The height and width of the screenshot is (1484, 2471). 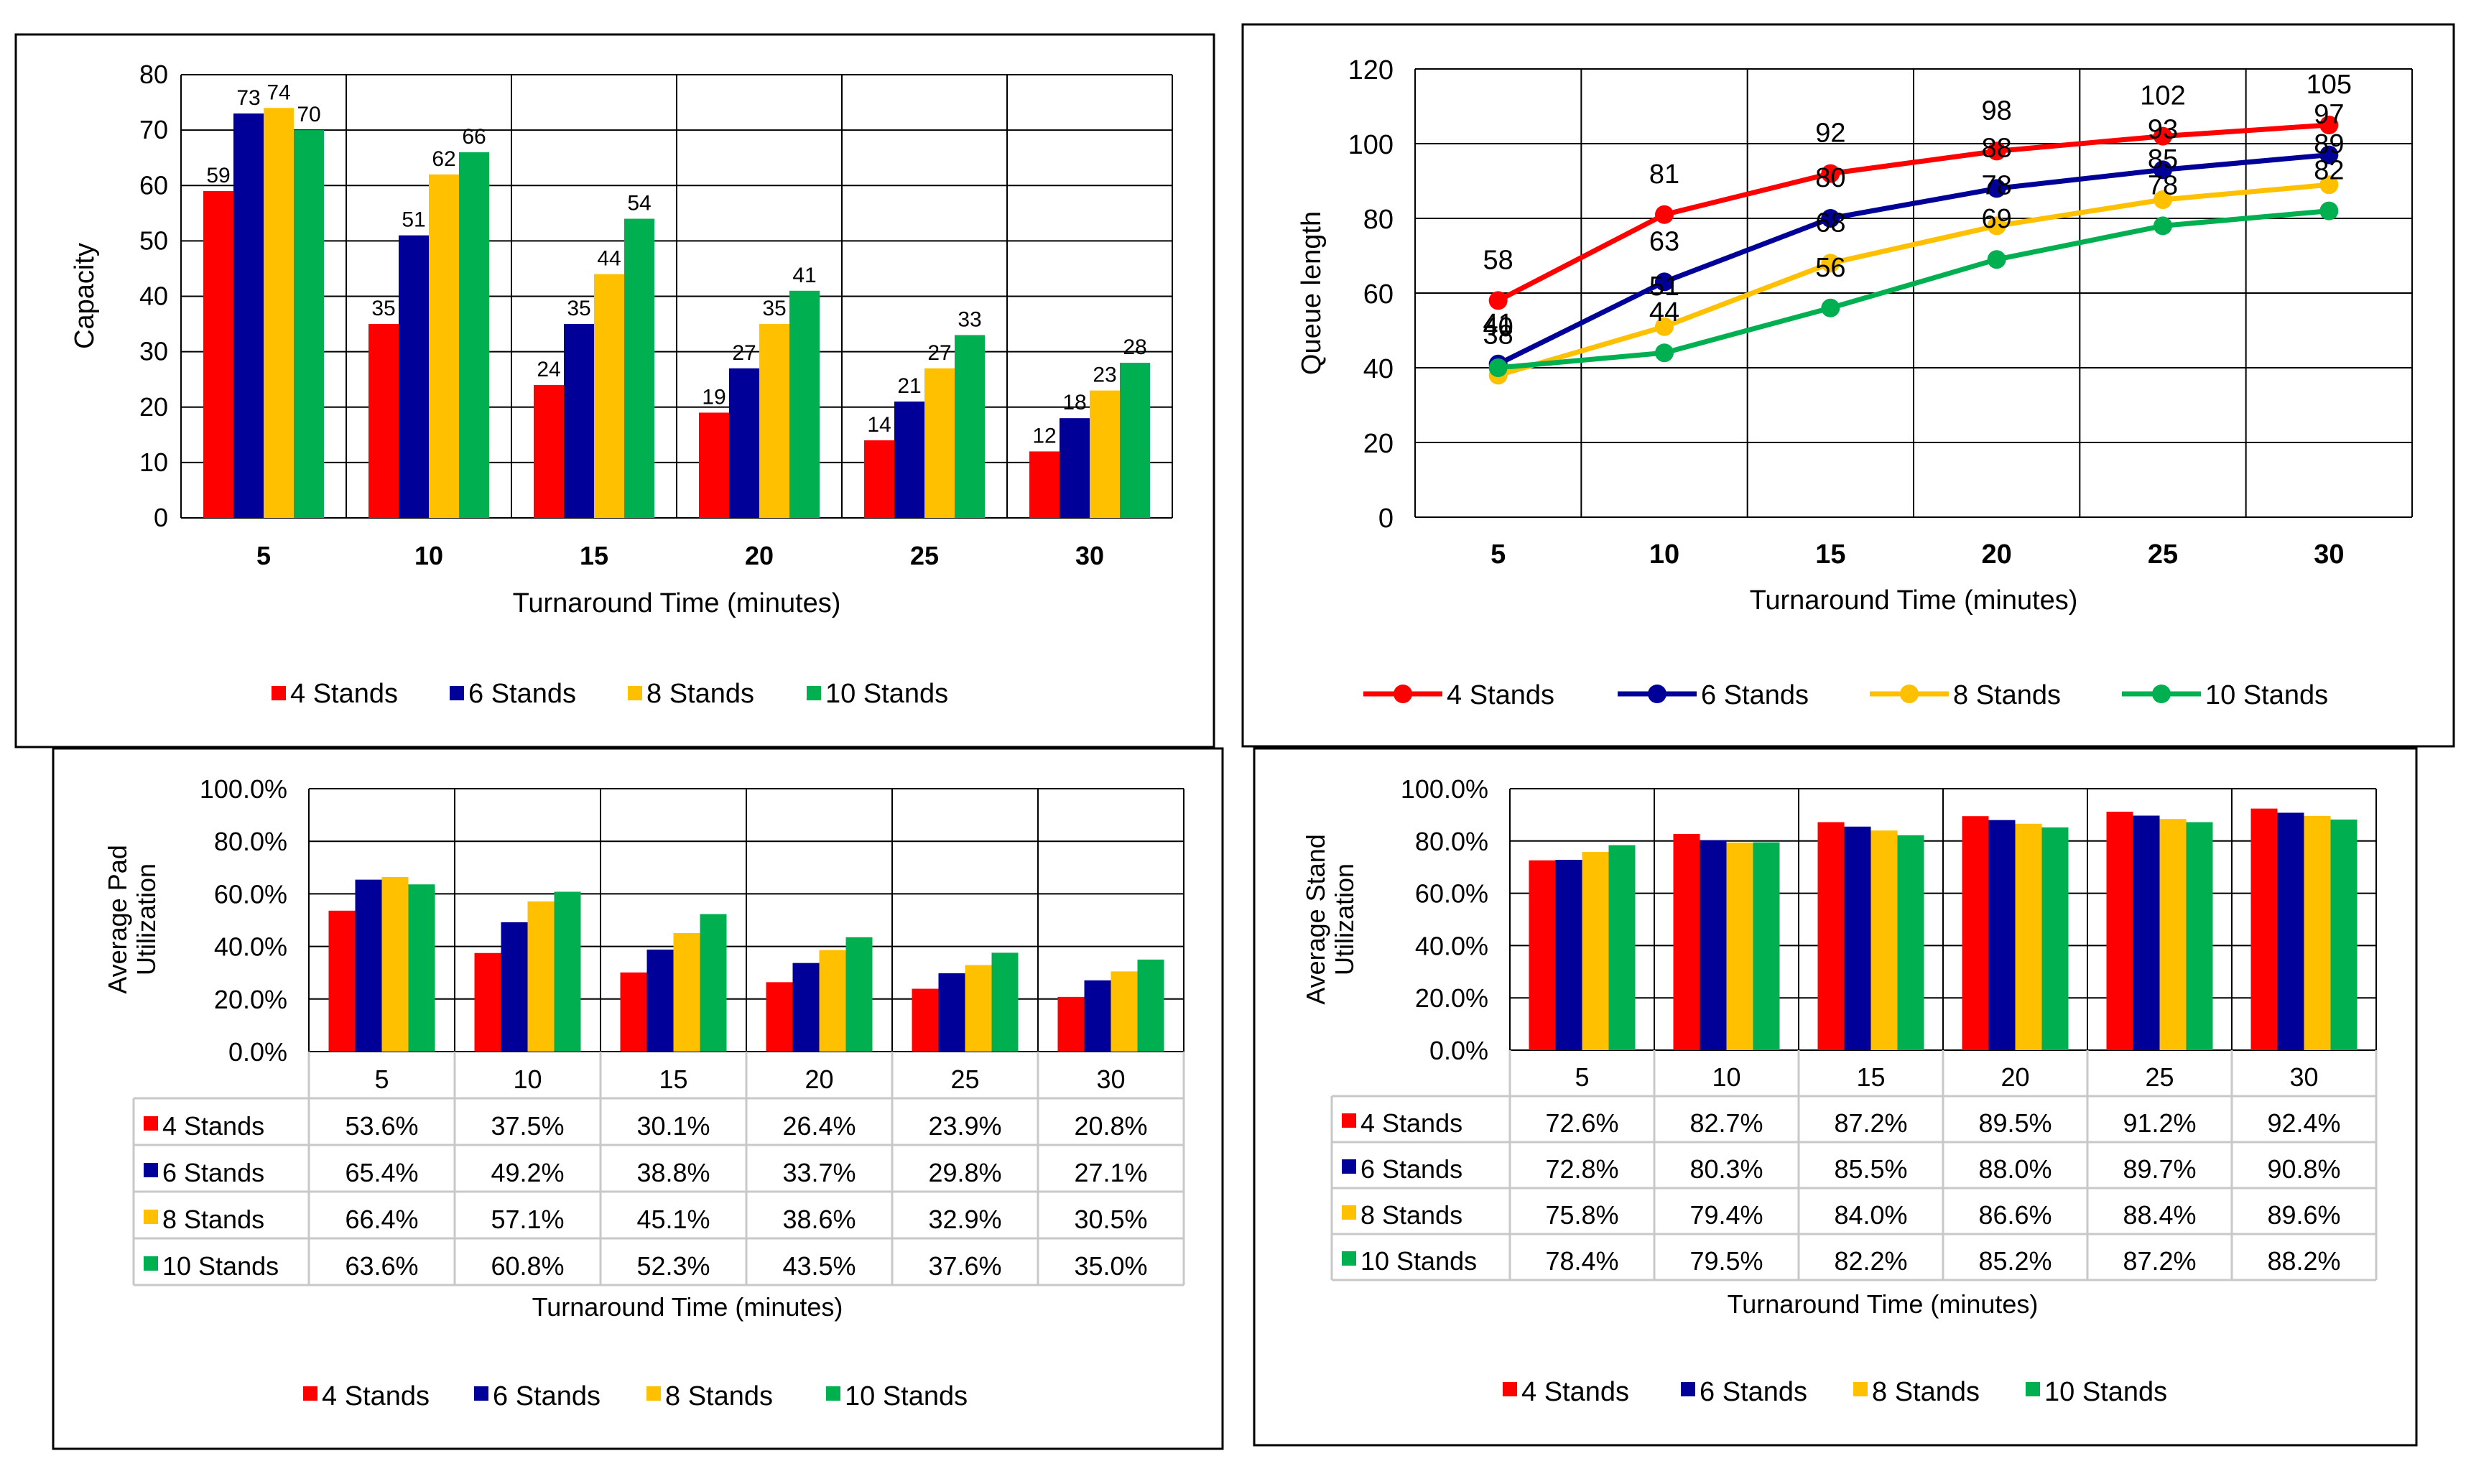 I want to click on data-label: 27, so click(x=744, y=353).